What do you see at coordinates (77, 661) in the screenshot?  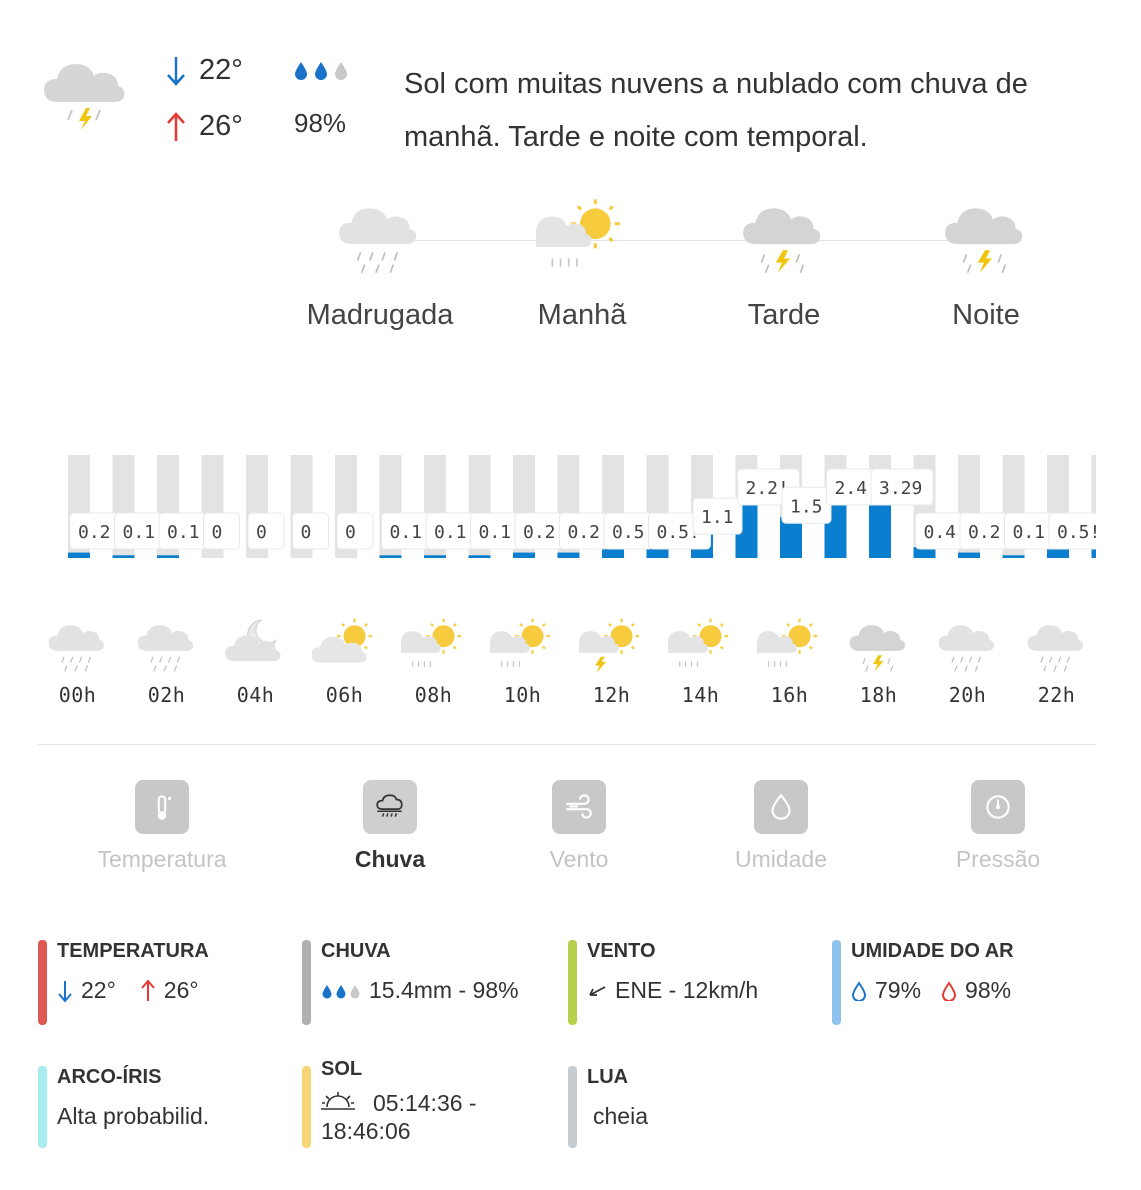 I see `hour-item: 00h` at bounding box center [77, 661].